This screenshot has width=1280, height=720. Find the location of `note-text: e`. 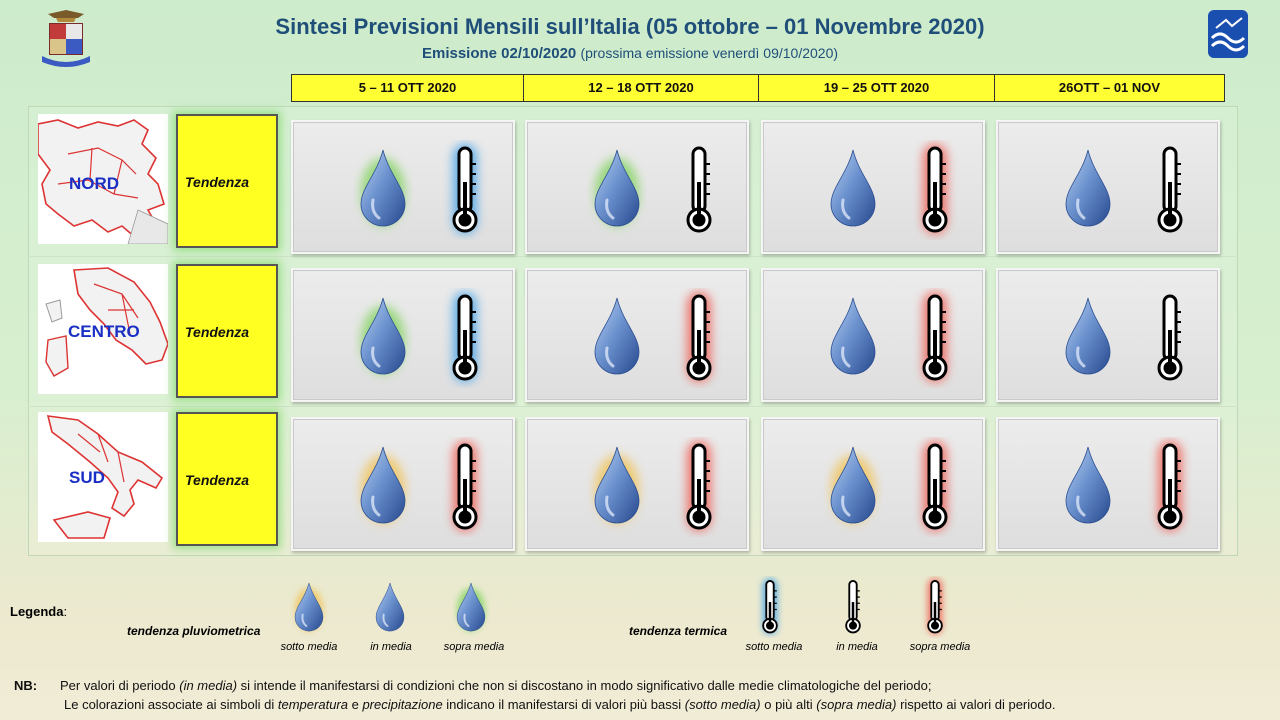

note-text: e is located at coordinates (355, 704).